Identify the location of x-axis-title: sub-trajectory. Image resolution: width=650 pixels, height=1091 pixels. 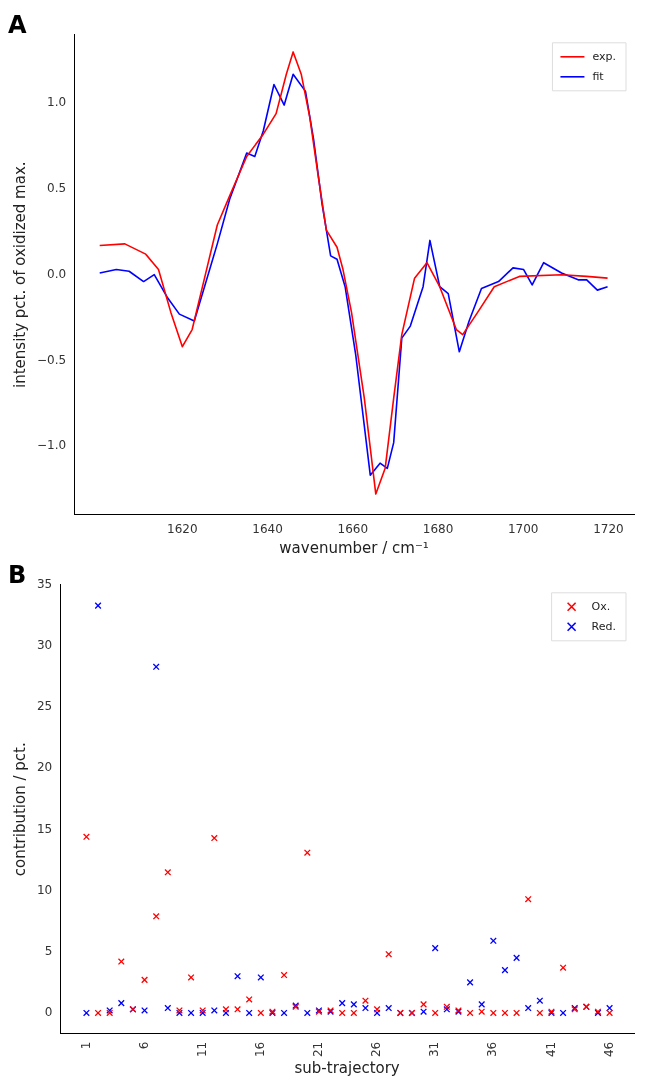
(347, 1067).